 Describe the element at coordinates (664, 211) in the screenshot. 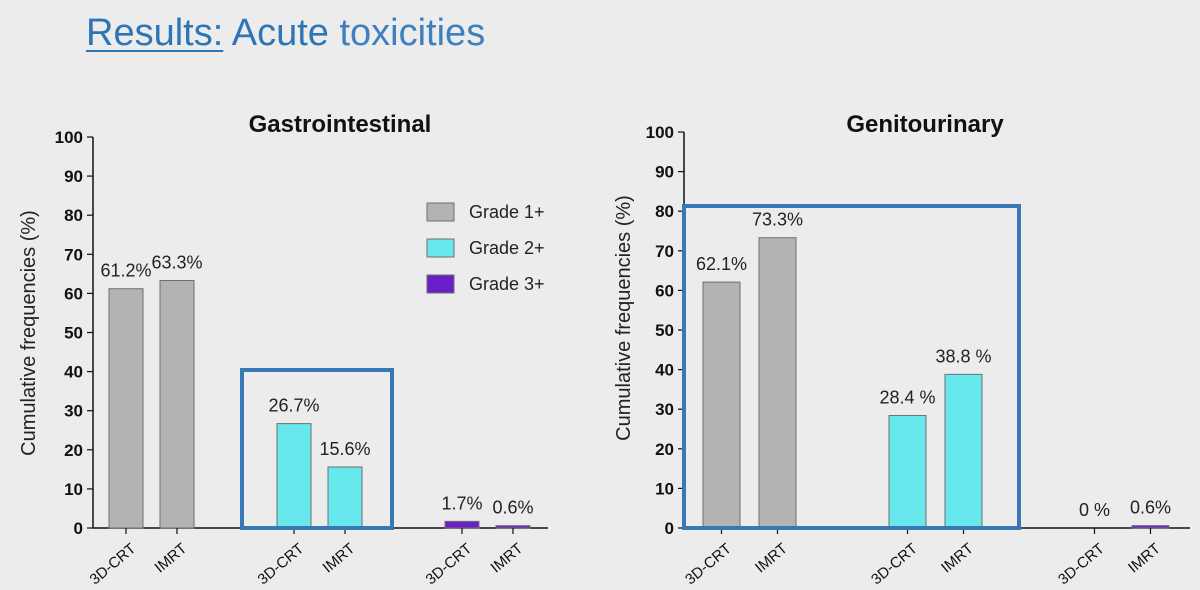

I see `gu-y-tick-label: 80` at that location.